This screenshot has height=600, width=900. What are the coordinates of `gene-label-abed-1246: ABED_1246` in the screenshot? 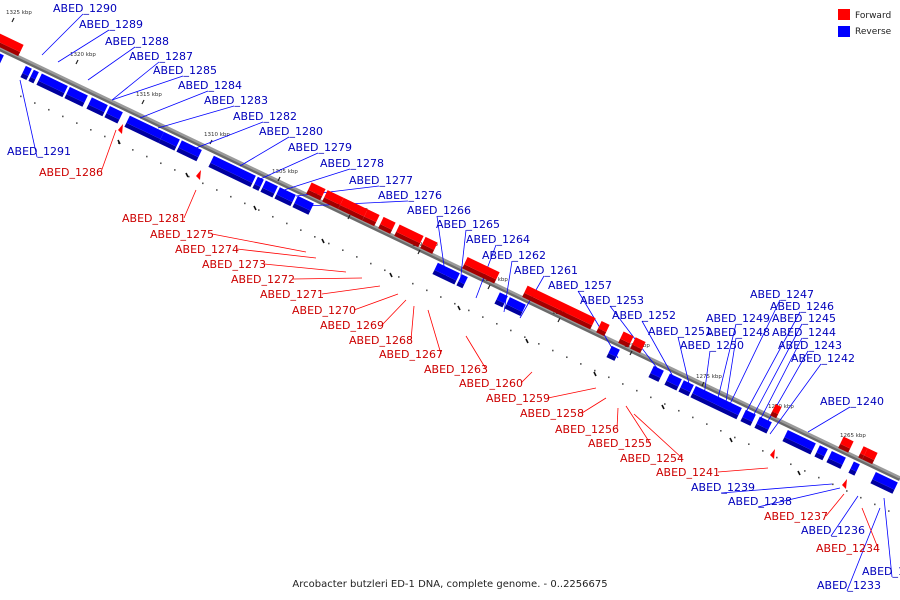 It's located at (802, 306).